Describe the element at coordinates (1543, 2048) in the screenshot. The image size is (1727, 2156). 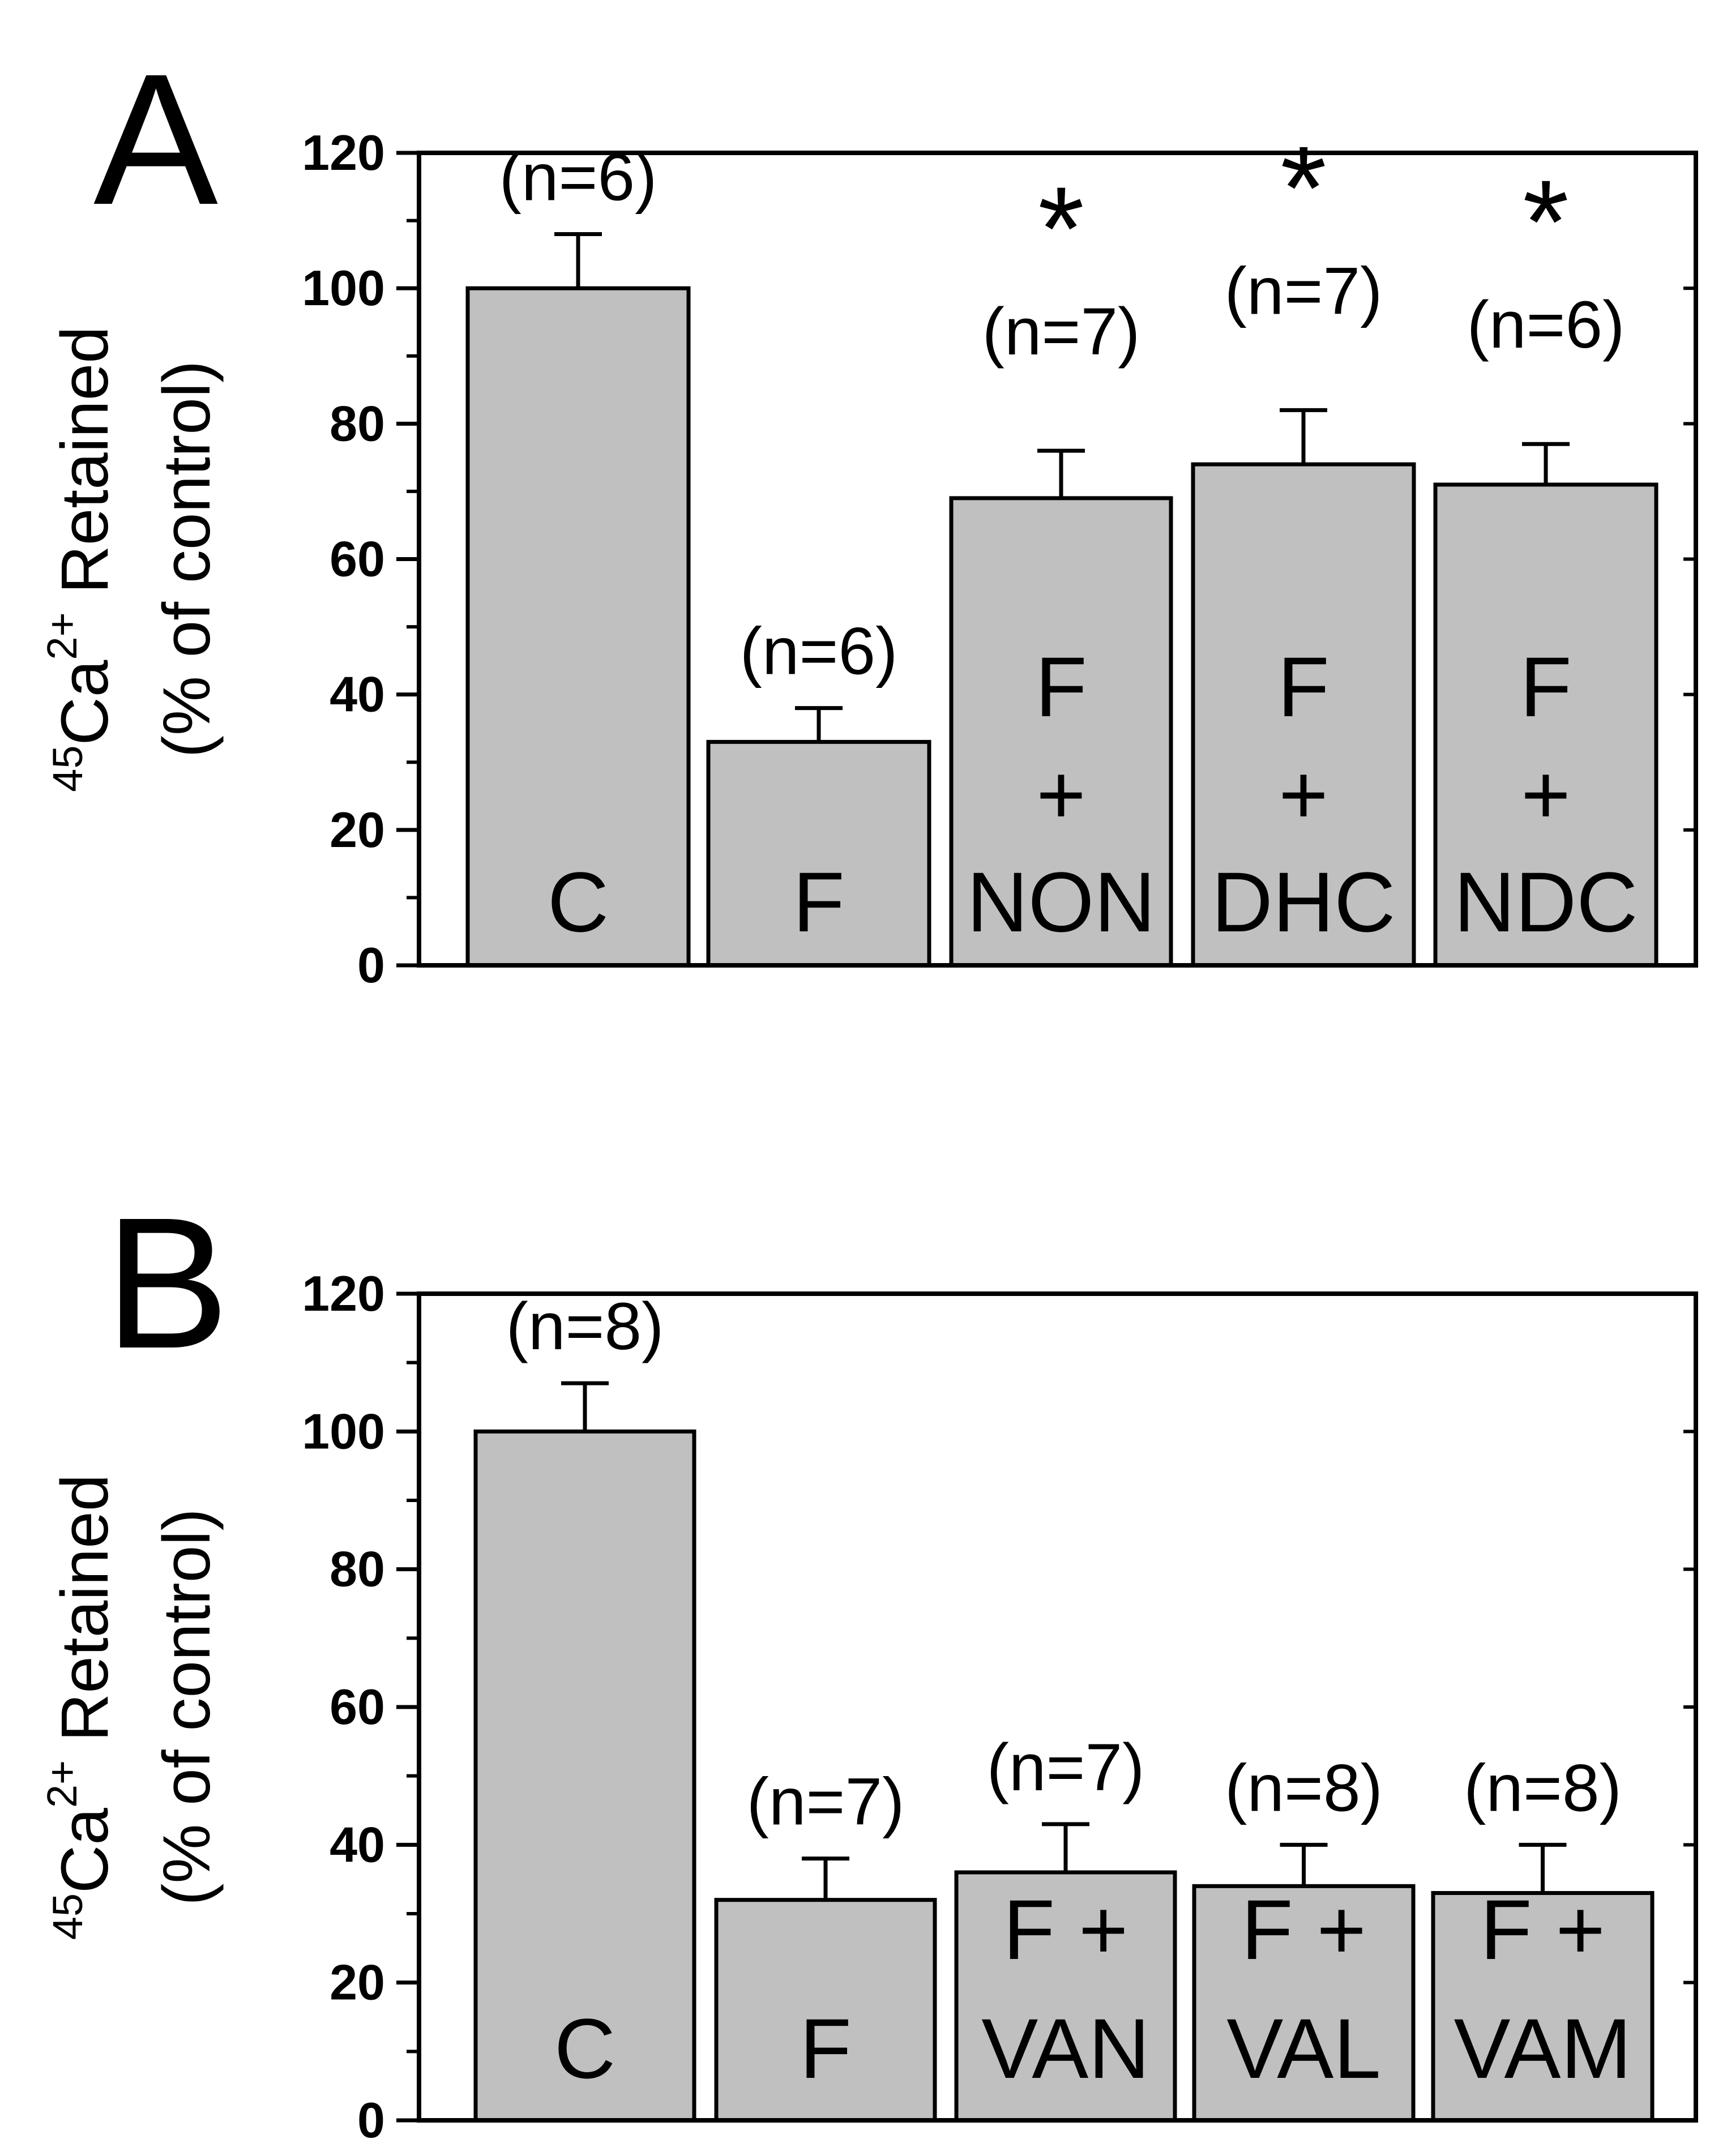
I see `bar-label: VAM` at that location.